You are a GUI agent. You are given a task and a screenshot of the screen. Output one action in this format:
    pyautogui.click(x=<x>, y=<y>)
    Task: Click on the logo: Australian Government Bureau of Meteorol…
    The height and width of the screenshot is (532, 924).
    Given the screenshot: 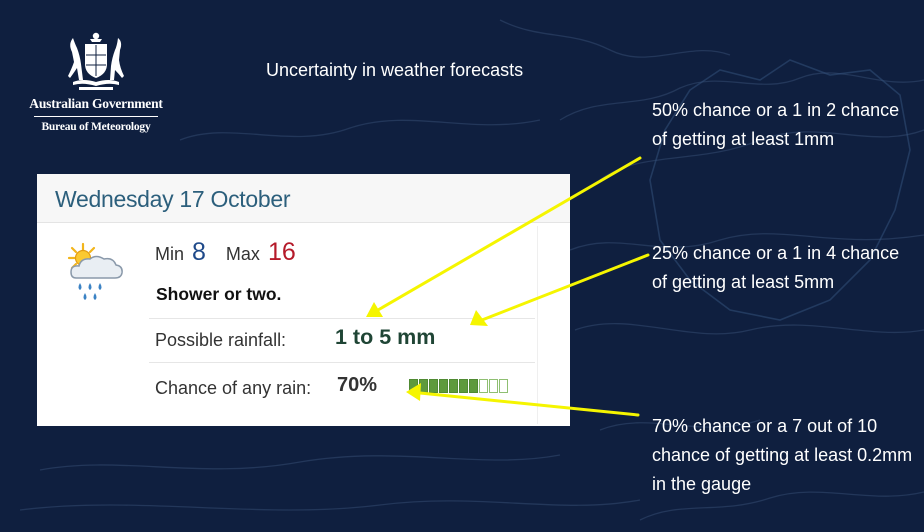 What is the action you would take?
    pyautogui.click(x=96, y=81)
    